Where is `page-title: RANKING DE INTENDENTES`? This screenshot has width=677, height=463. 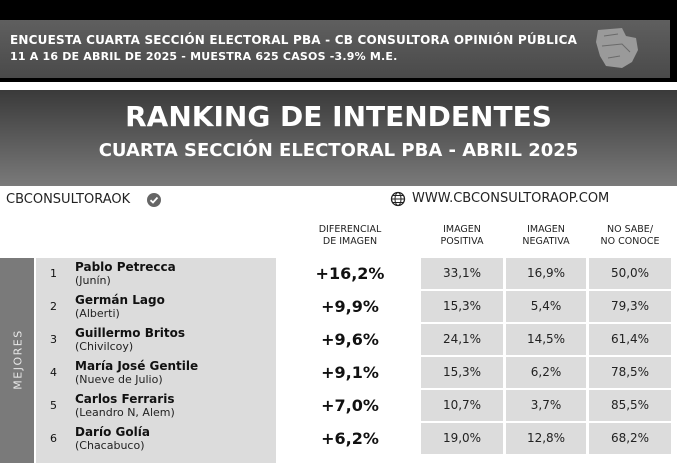 page-title: RANKING DE INTENDENTES is located at coordinates (338, 116).